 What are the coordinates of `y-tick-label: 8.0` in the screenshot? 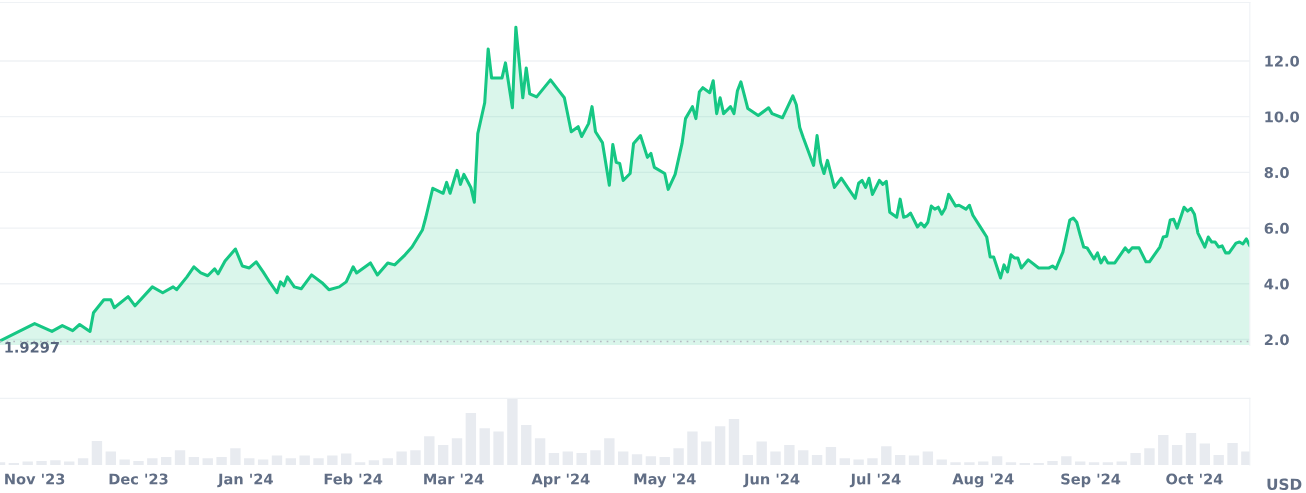 It's located at (1276, 173).